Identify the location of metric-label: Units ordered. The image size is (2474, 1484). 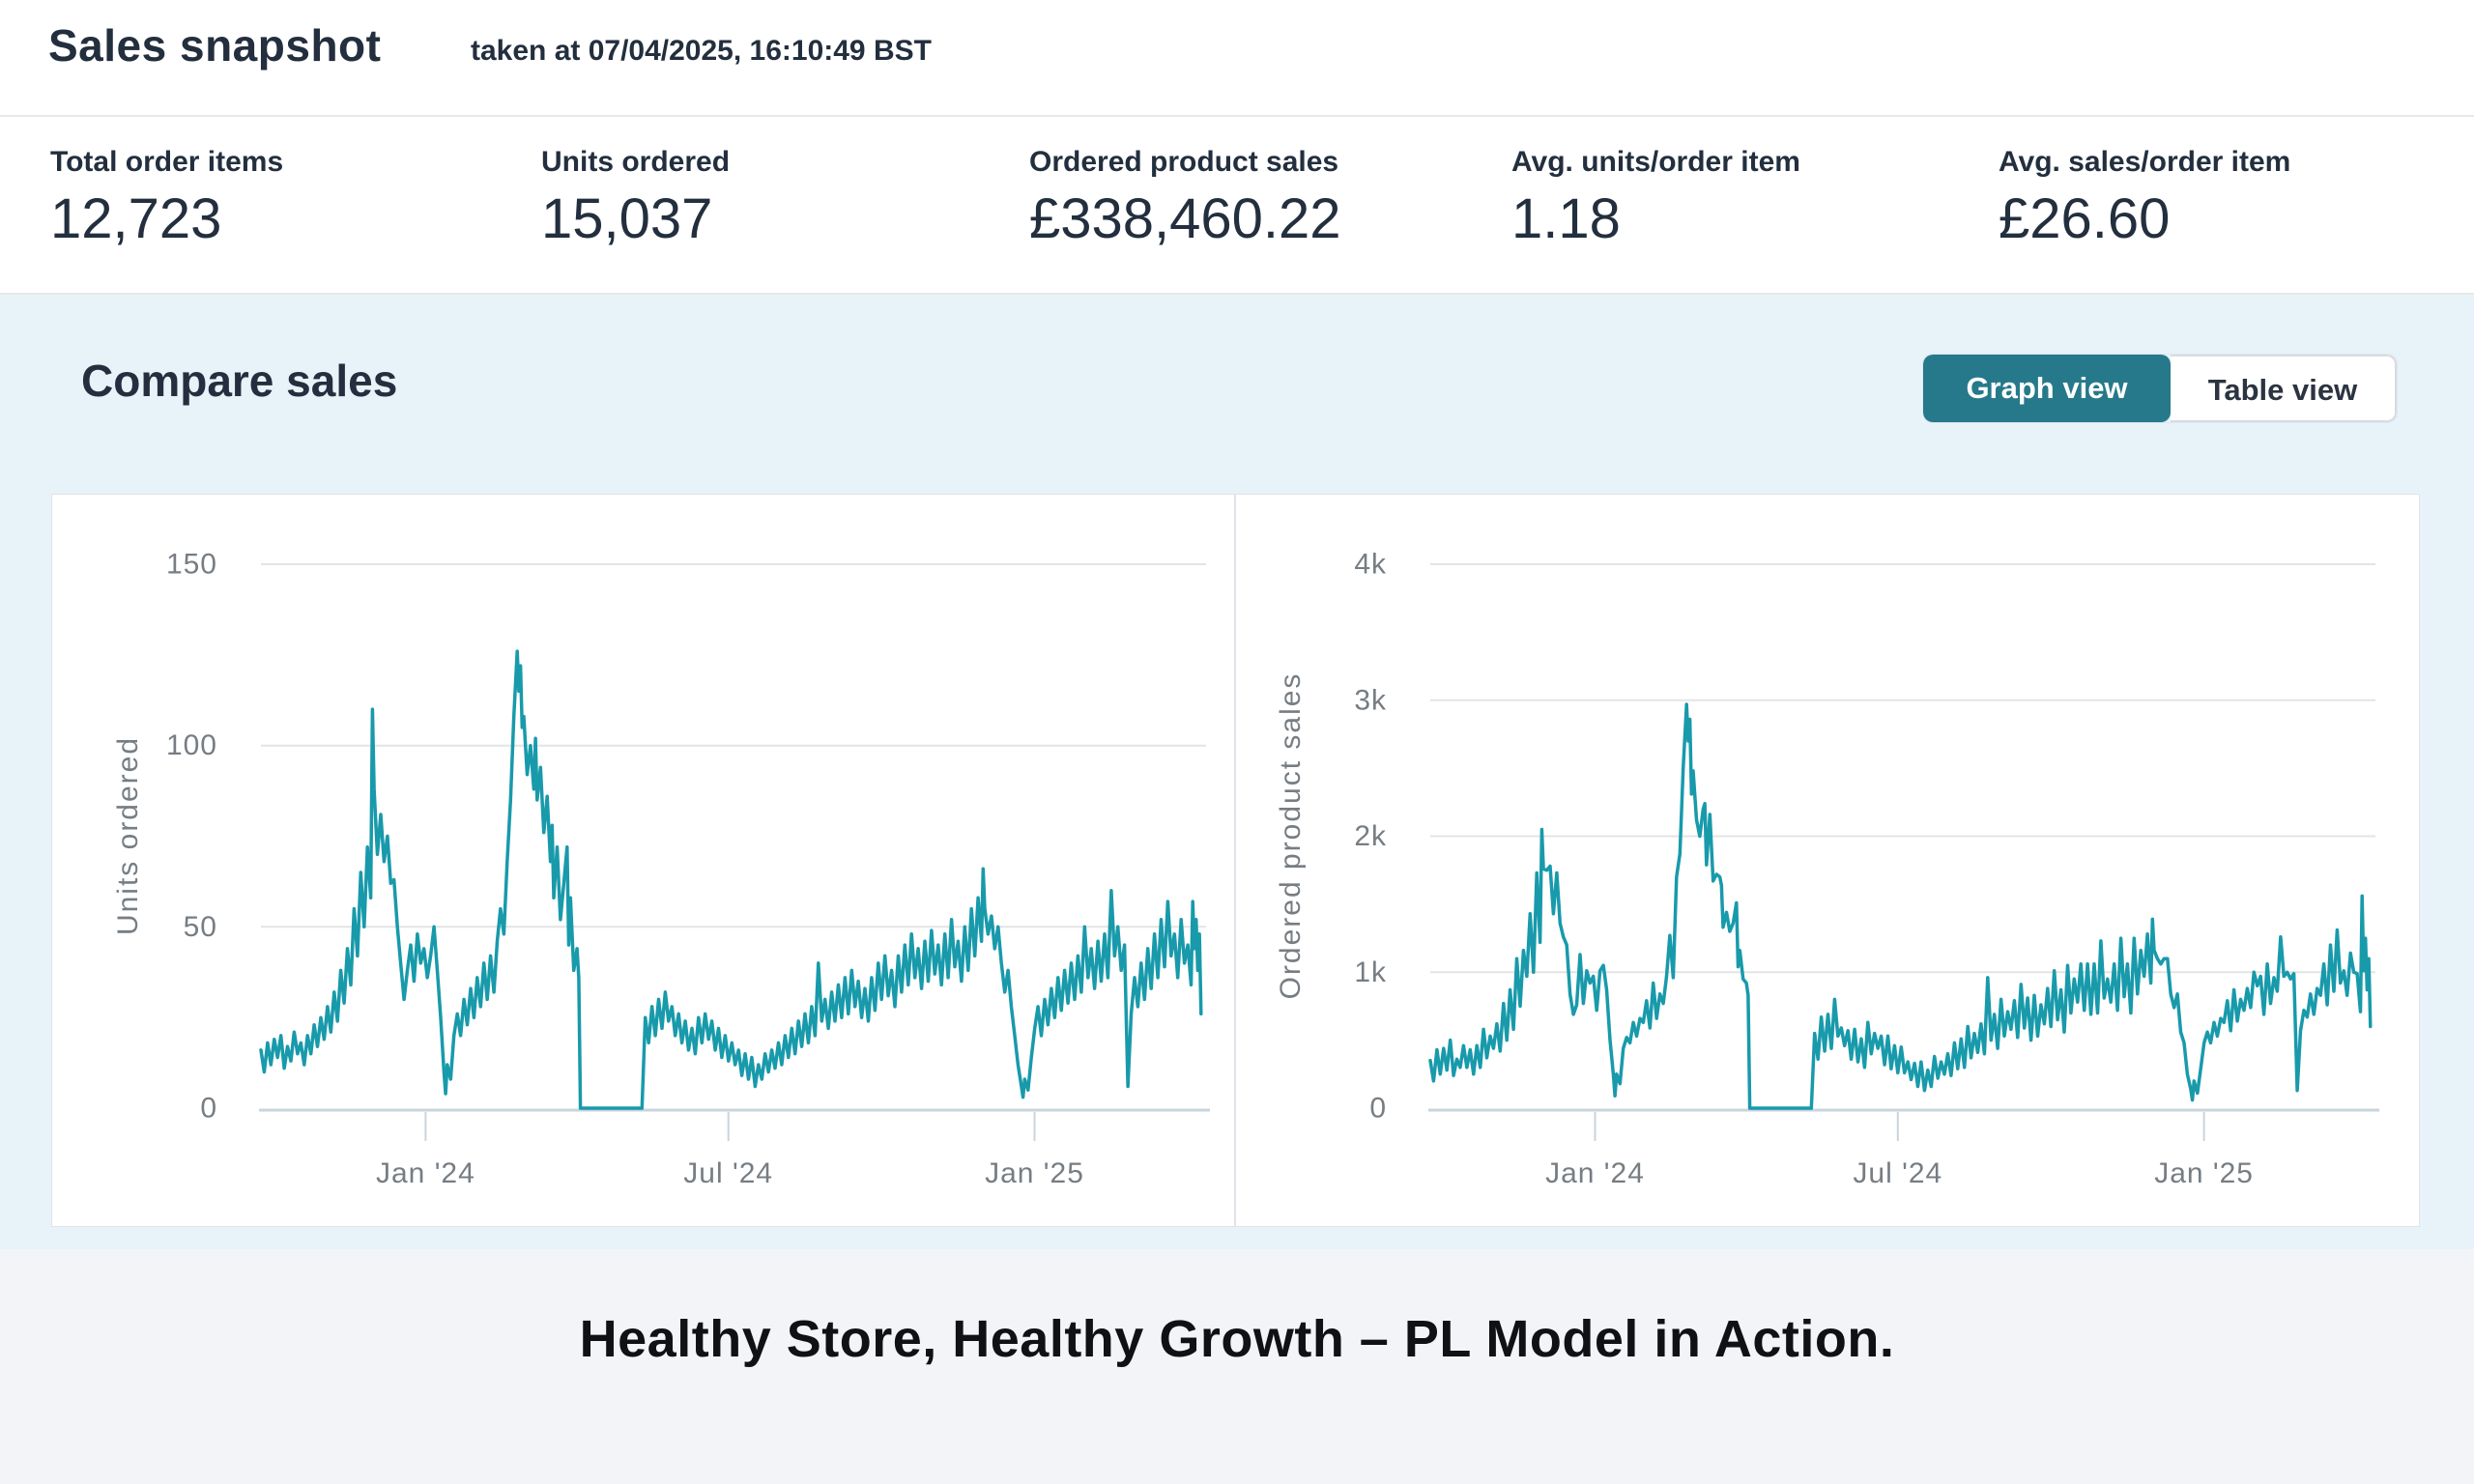
(636, 162).